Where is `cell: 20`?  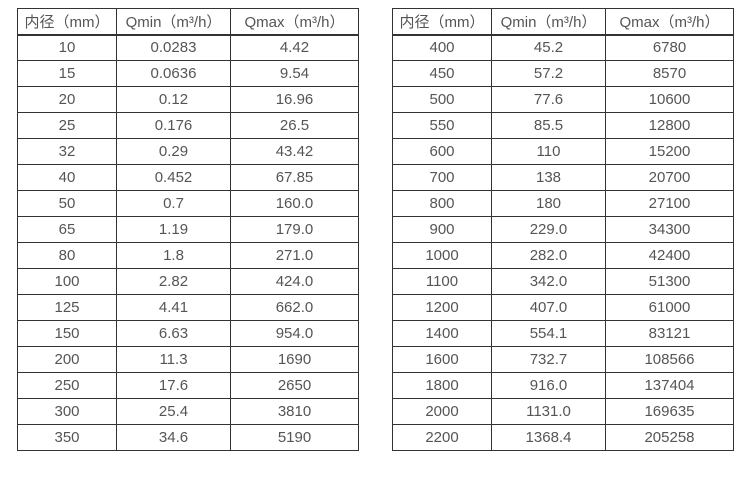 cell: 20 is located at coordinates (67, 99).